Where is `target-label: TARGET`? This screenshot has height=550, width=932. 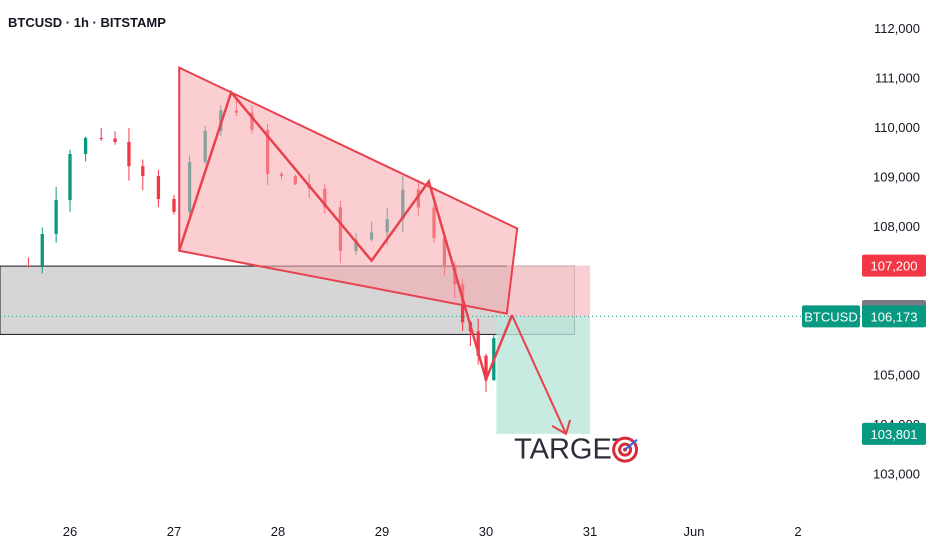 target-label: TARGET is located at coordinates (572, 450).